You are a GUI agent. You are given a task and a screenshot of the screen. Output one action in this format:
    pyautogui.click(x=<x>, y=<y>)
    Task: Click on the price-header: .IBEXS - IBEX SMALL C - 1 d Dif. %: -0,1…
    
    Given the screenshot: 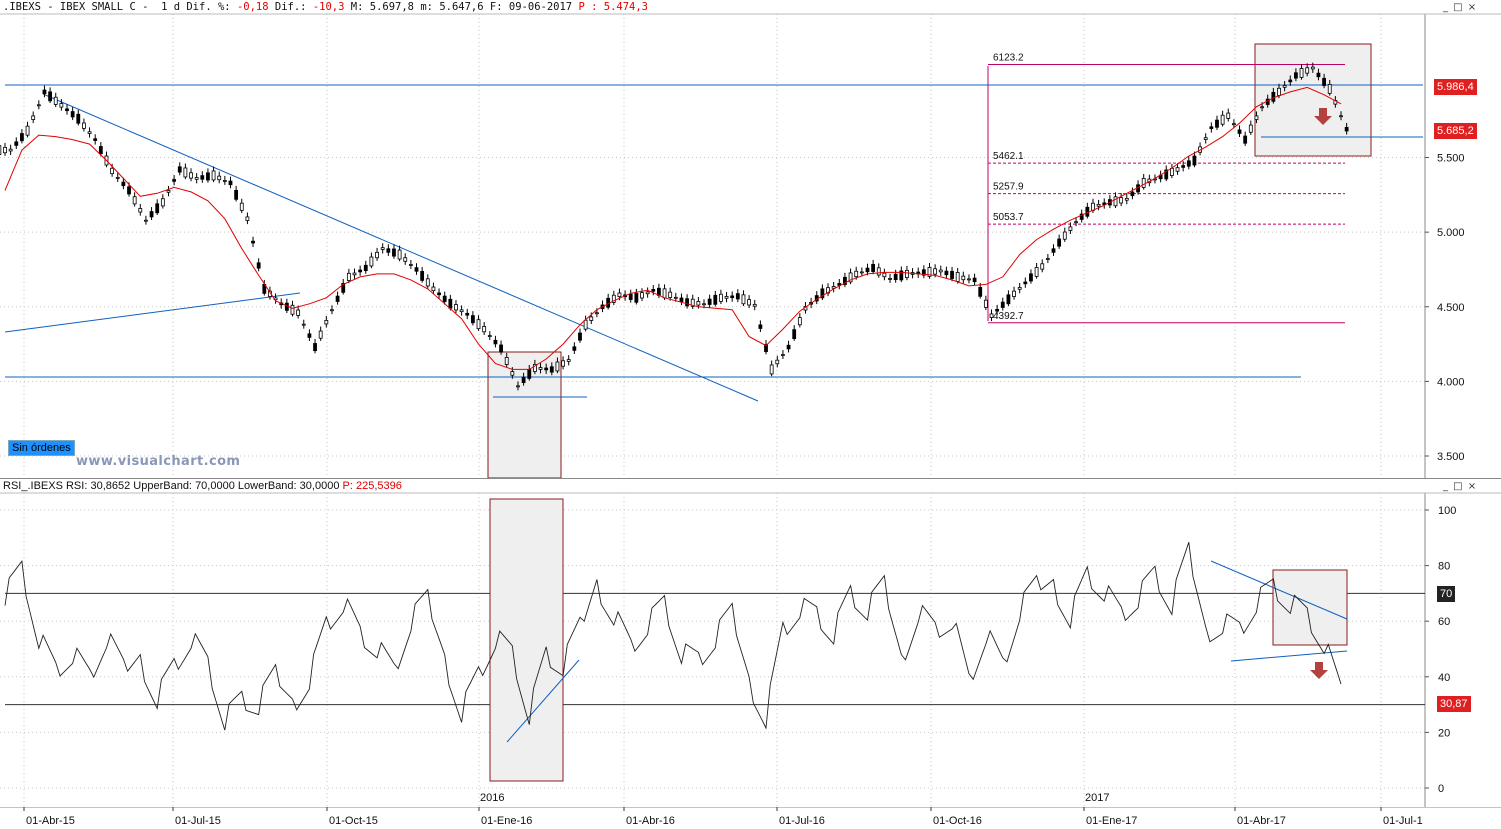 What is the action you would take?
    pyautogui.click(x=325, y=7)
    